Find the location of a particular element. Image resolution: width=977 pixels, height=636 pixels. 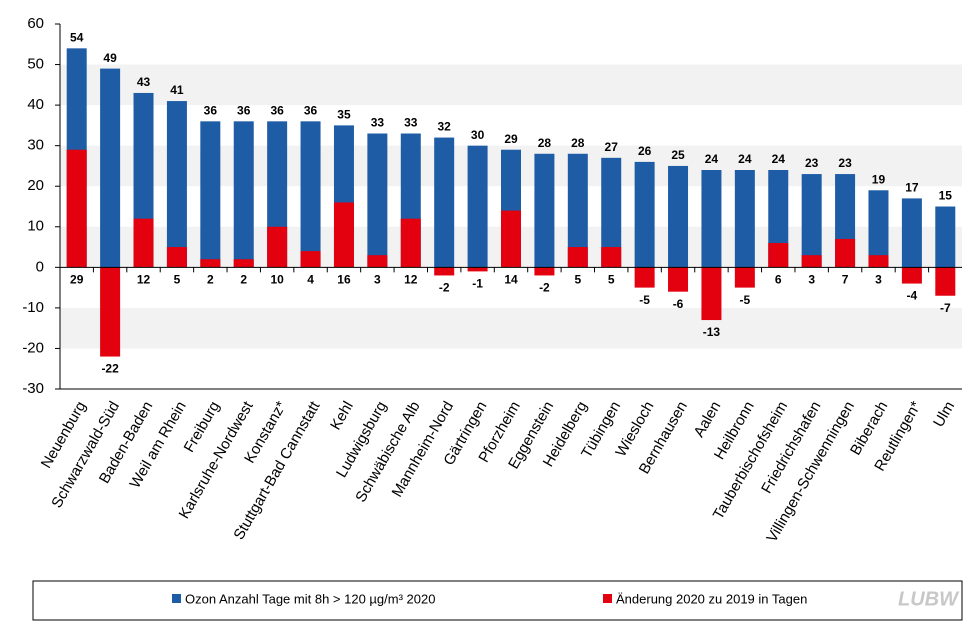

legend-label: Ozon Anzahl Tage mit 8h > 120 µg/m³ 2020 is located at coordinates (310, 598).